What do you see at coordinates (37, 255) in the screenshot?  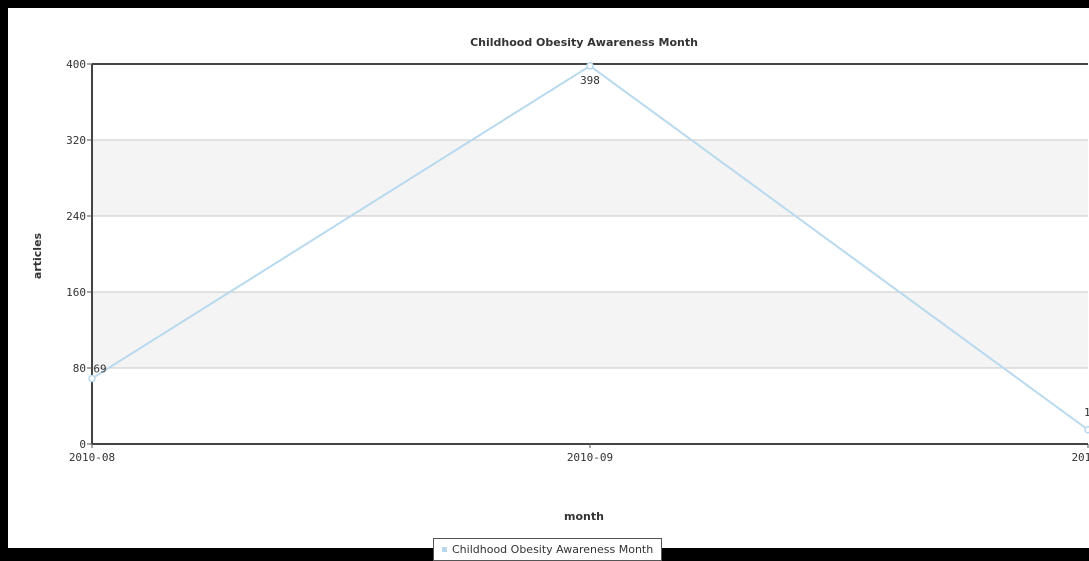 I see `y-axis-title: articles` at bounding box center [37, 255].